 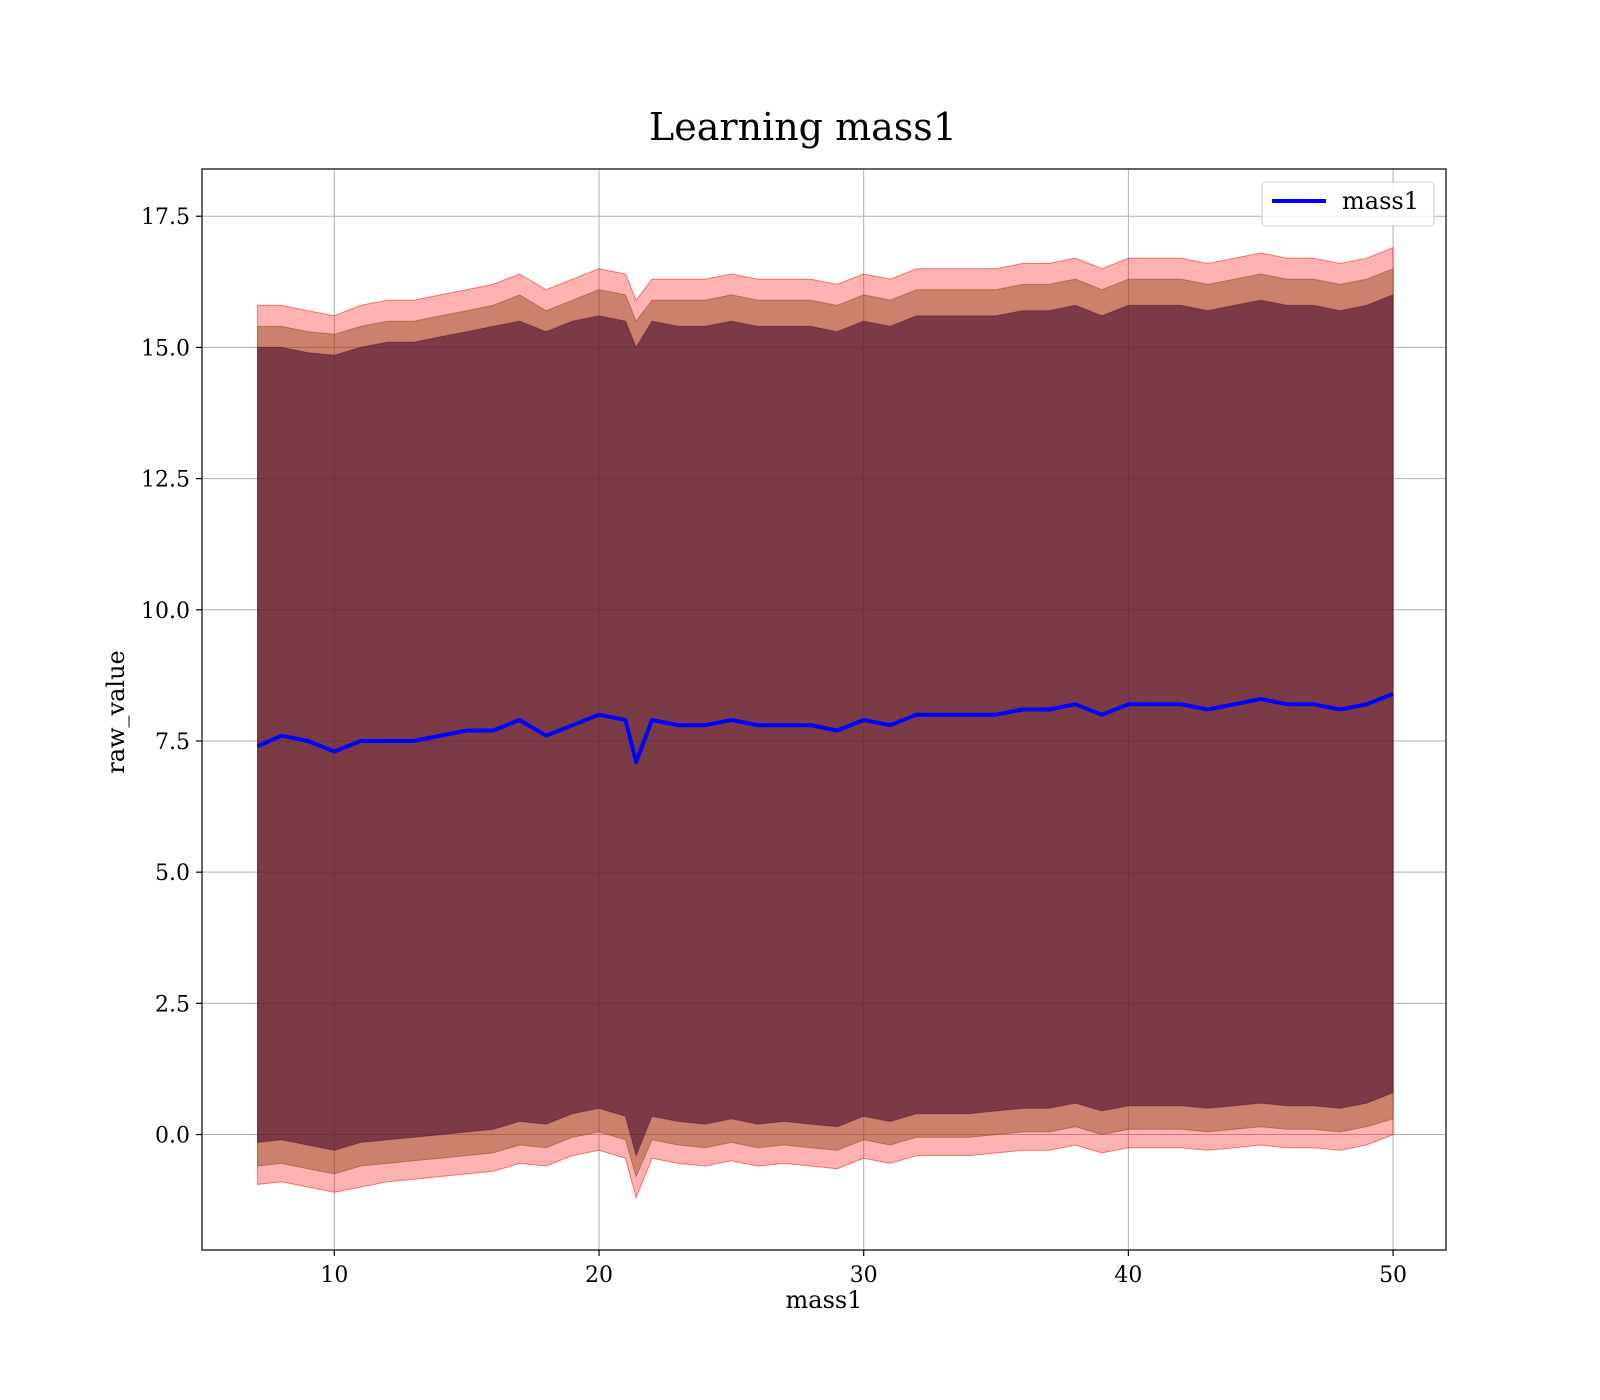 I want to click on y-tick-label: 2.5, so click(x=172, y=1004).